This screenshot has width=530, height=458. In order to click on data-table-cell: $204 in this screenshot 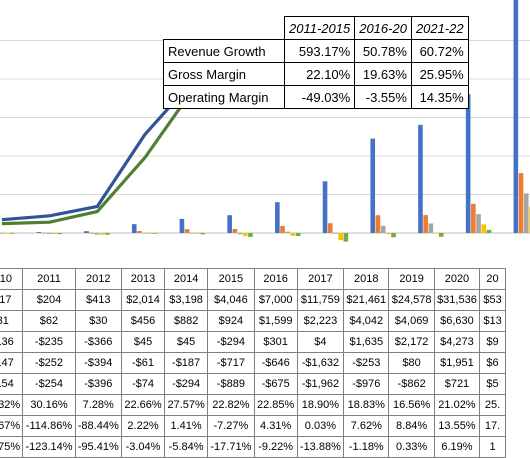, I will do `click(49, 300)`.